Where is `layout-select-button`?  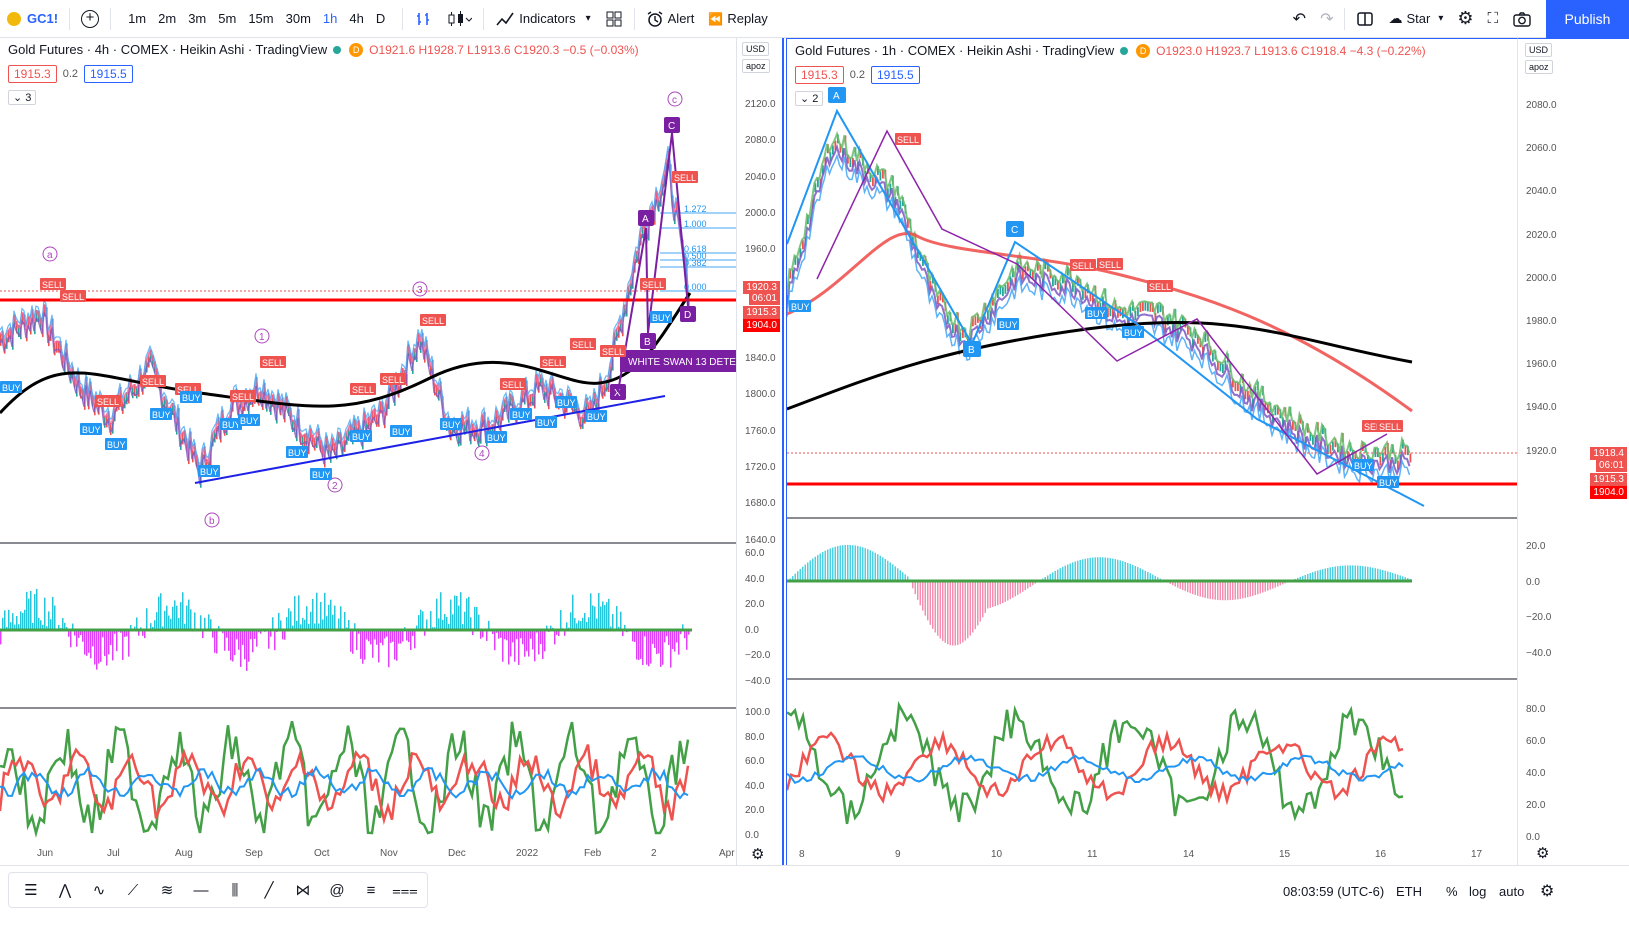 layout-select-button is located at coordinates (1365, 19).